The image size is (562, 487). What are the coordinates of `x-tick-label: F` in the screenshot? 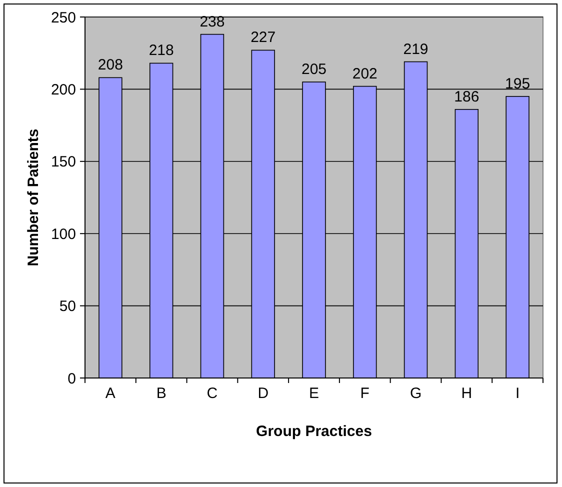 It's located at (365, 393).